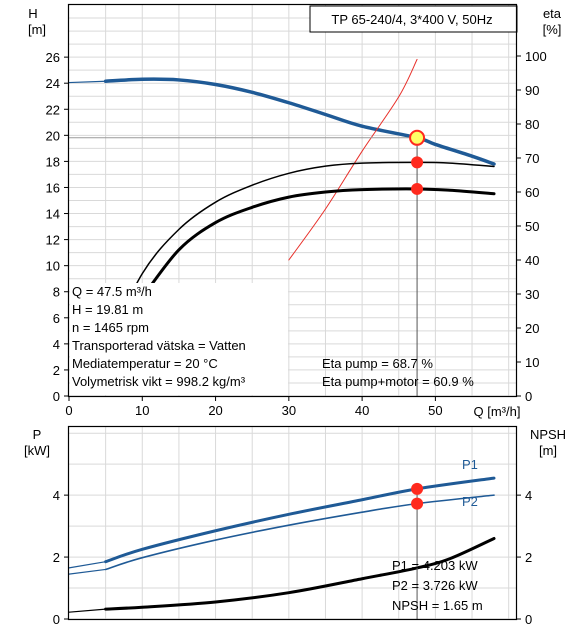 The image size is (585, 631). What do you see at coordinates (159, 381) in the screenshot?
I see `info-density: Volymetrisk vikt = 998.2 kg/m³` at bounding box center [159, 381].